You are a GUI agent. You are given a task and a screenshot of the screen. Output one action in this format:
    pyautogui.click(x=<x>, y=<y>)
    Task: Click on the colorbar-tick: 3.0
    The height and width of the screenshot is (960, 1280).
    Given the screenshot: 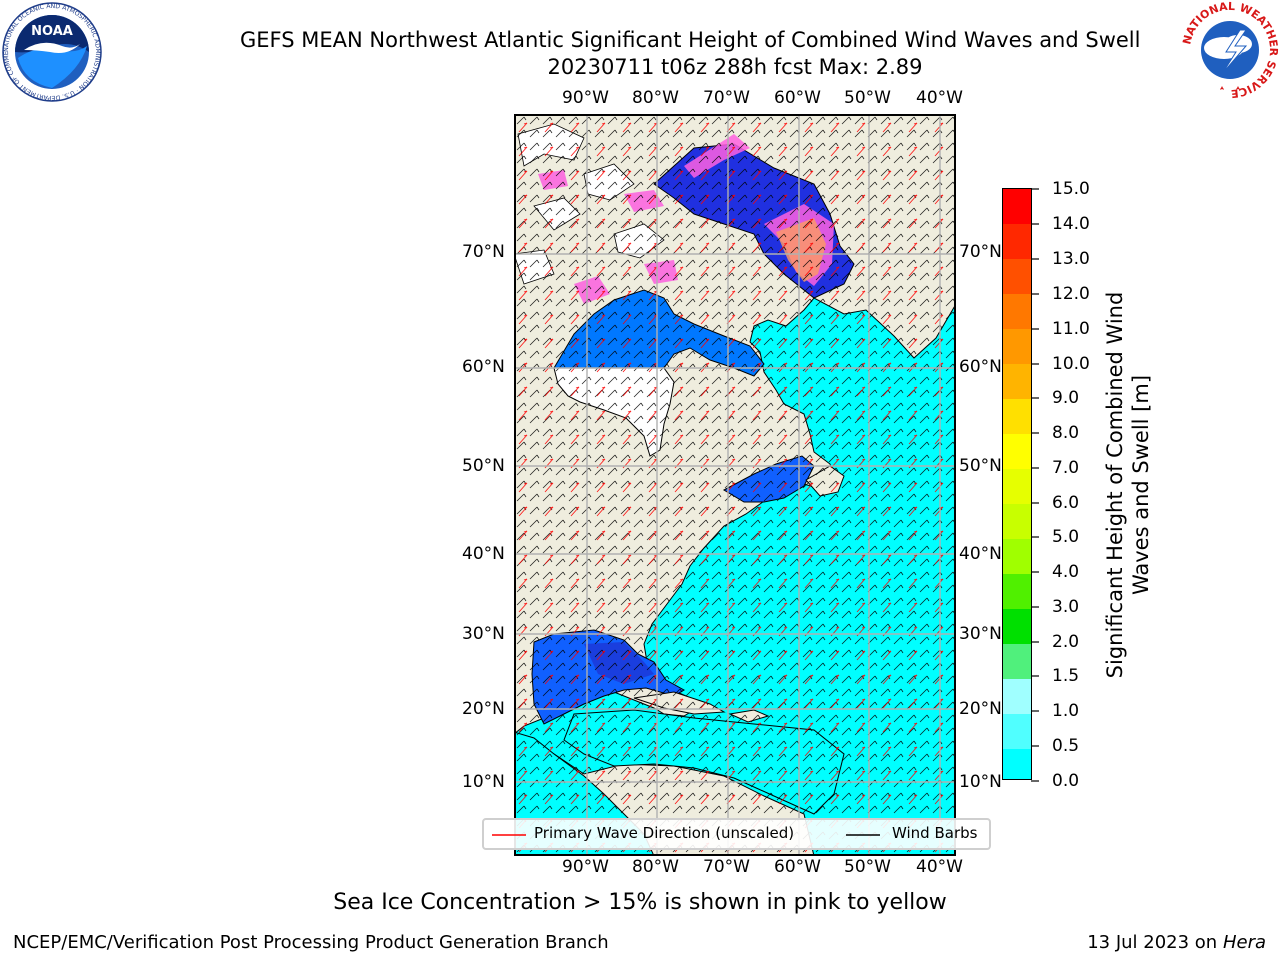 What is the action you would take?
    pyautogui.click(x=1066, y=607)
    